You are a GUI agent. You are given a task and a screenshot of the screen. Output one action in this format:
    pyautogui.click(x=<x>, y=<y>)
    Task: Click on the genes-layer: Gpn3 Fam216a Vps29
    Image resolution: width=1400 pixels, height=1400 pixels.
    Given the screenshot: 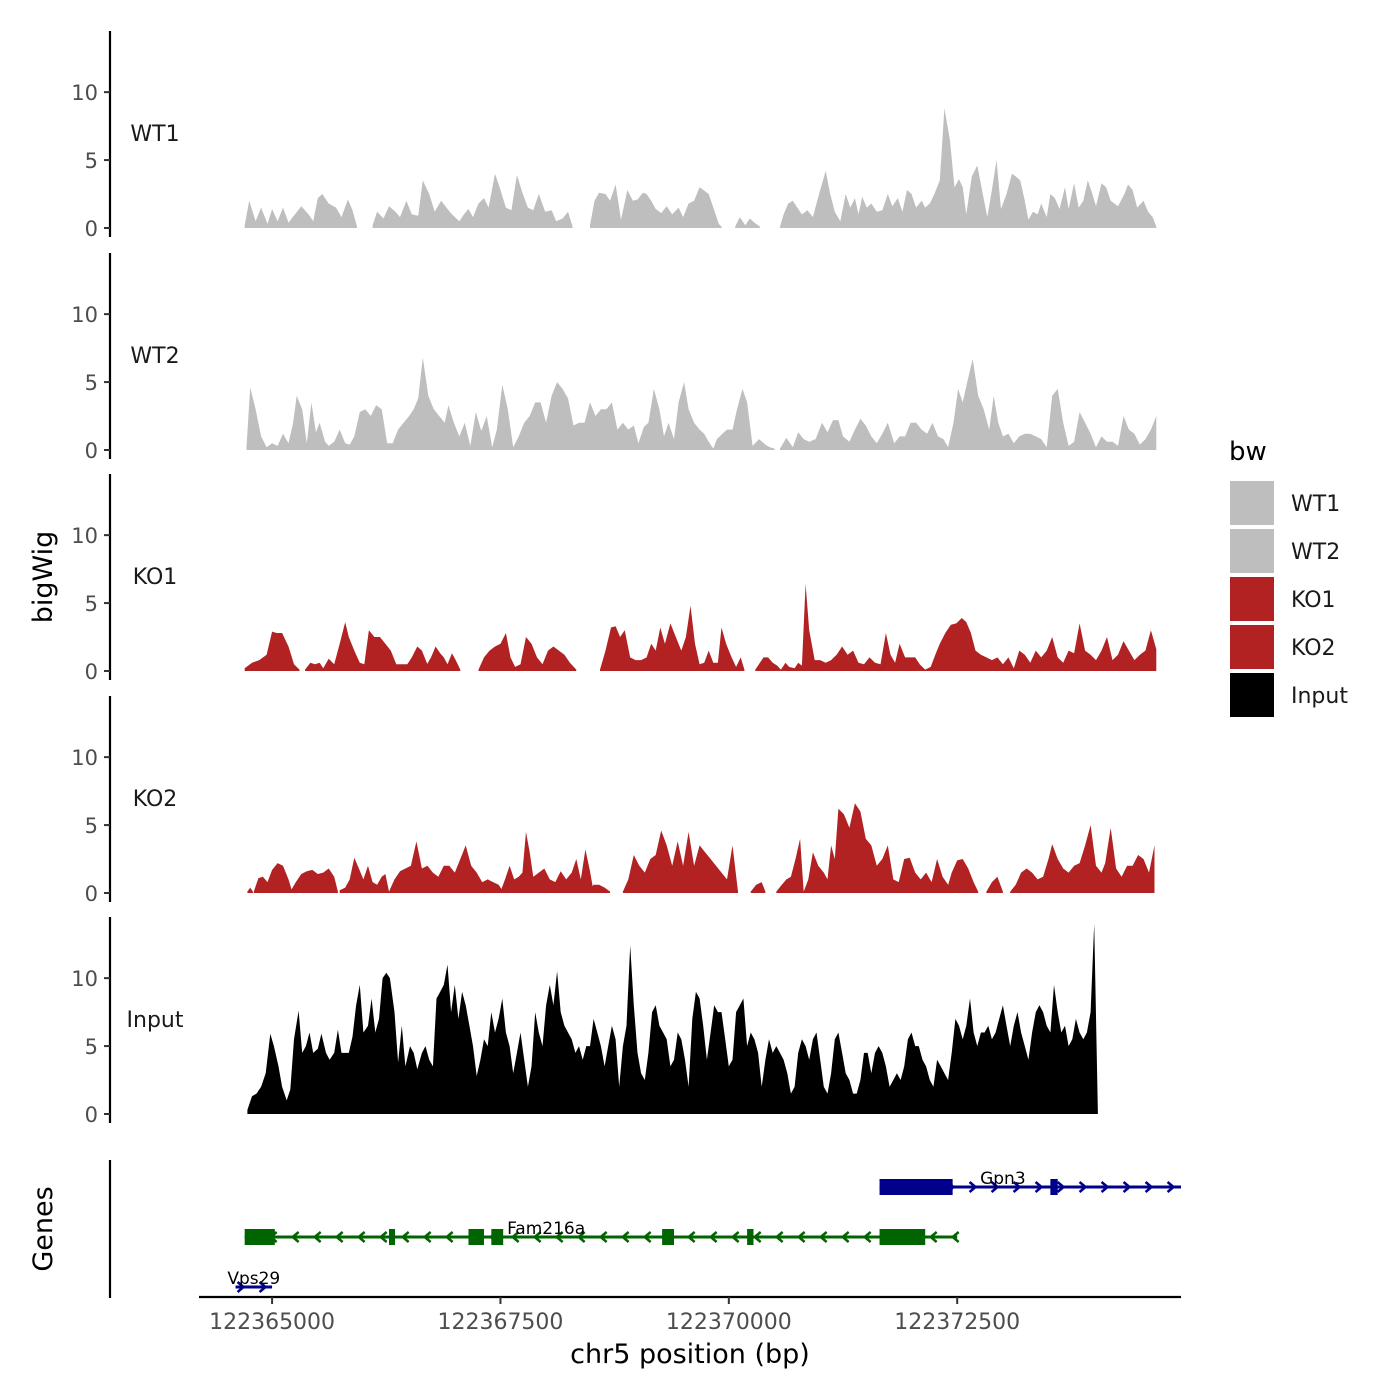 What is the action you would take?
    pyautogui.click(x=644, y=1229)
    